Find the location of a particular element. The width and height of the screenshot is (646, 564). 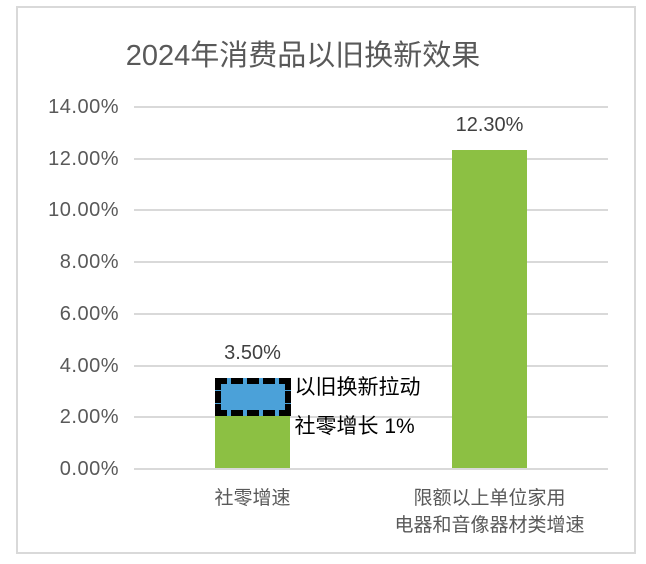

y-tick-label: 12.00% is located at coordinates (83, 158).